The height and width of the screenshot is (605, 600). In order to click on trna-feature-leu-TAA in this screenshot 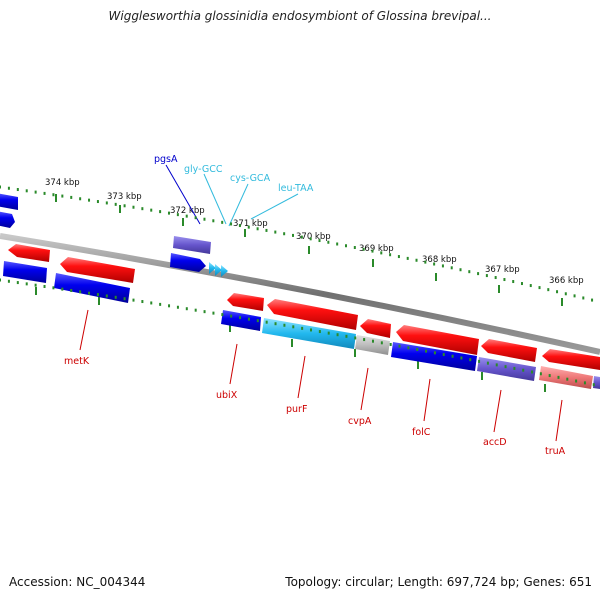, I will do `click(224, 271)`.